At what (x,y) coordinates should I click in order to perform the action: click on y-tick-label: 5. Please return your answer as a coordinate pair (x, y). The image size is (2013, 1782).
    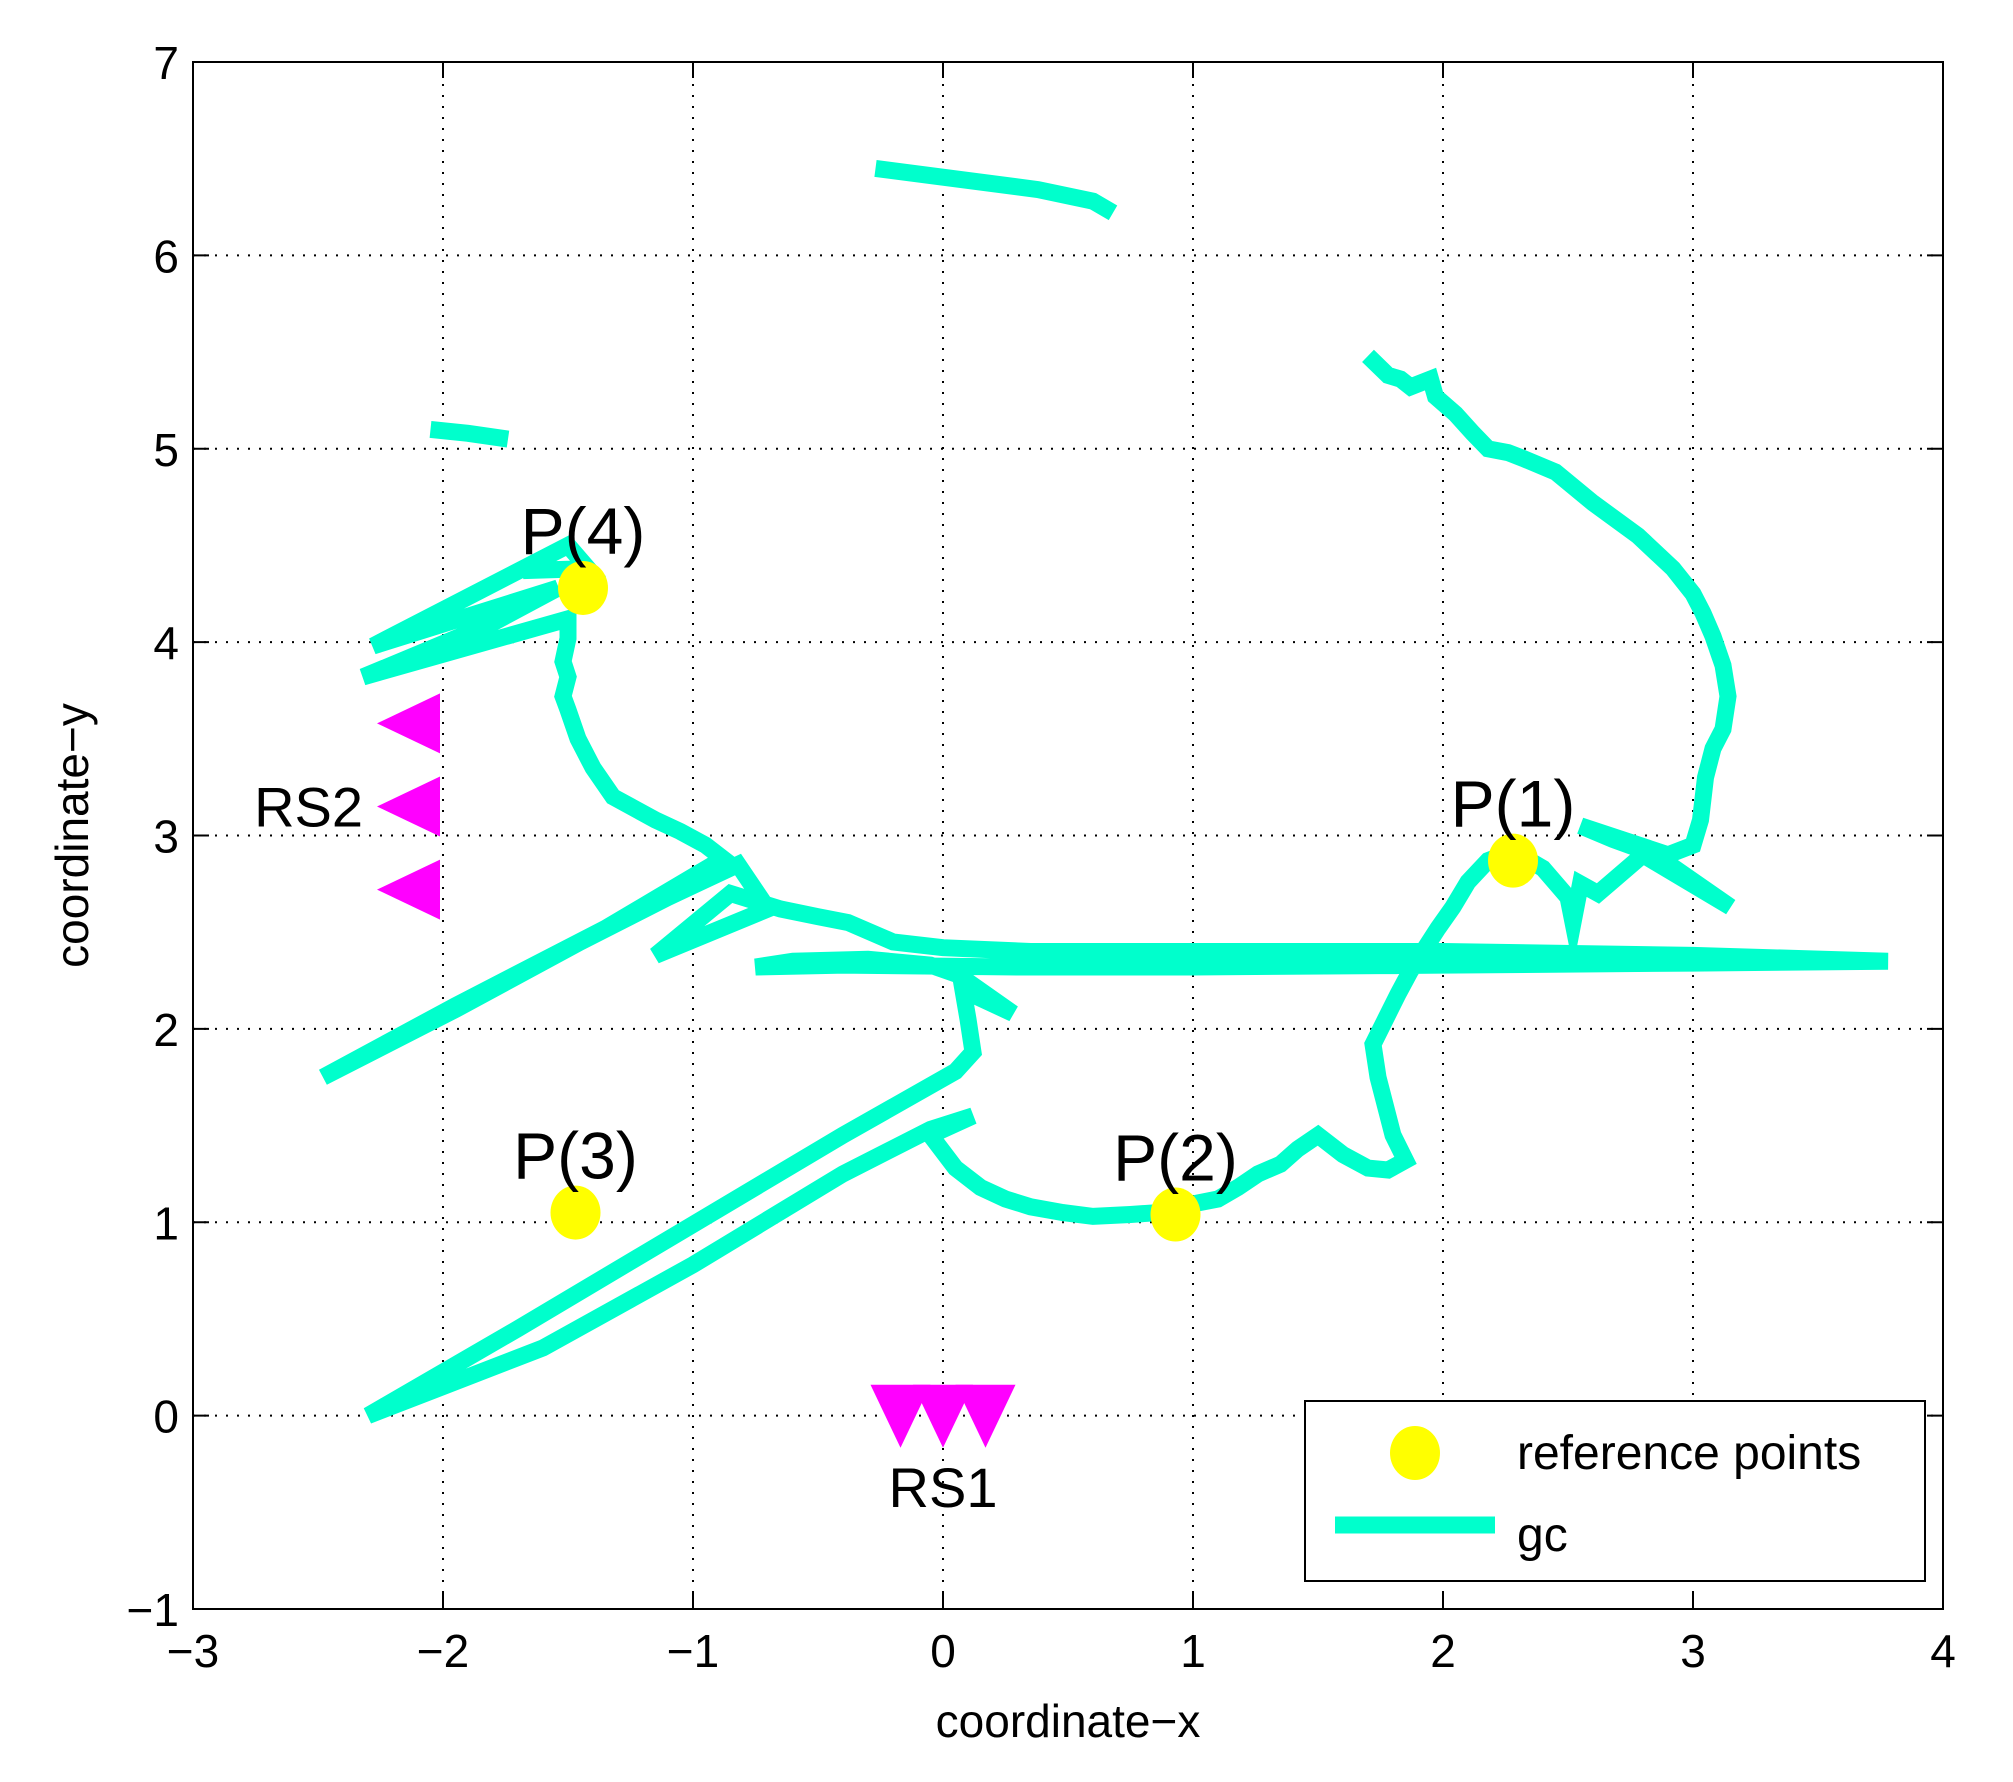
    Looking at the image, I should click on (166, 450).